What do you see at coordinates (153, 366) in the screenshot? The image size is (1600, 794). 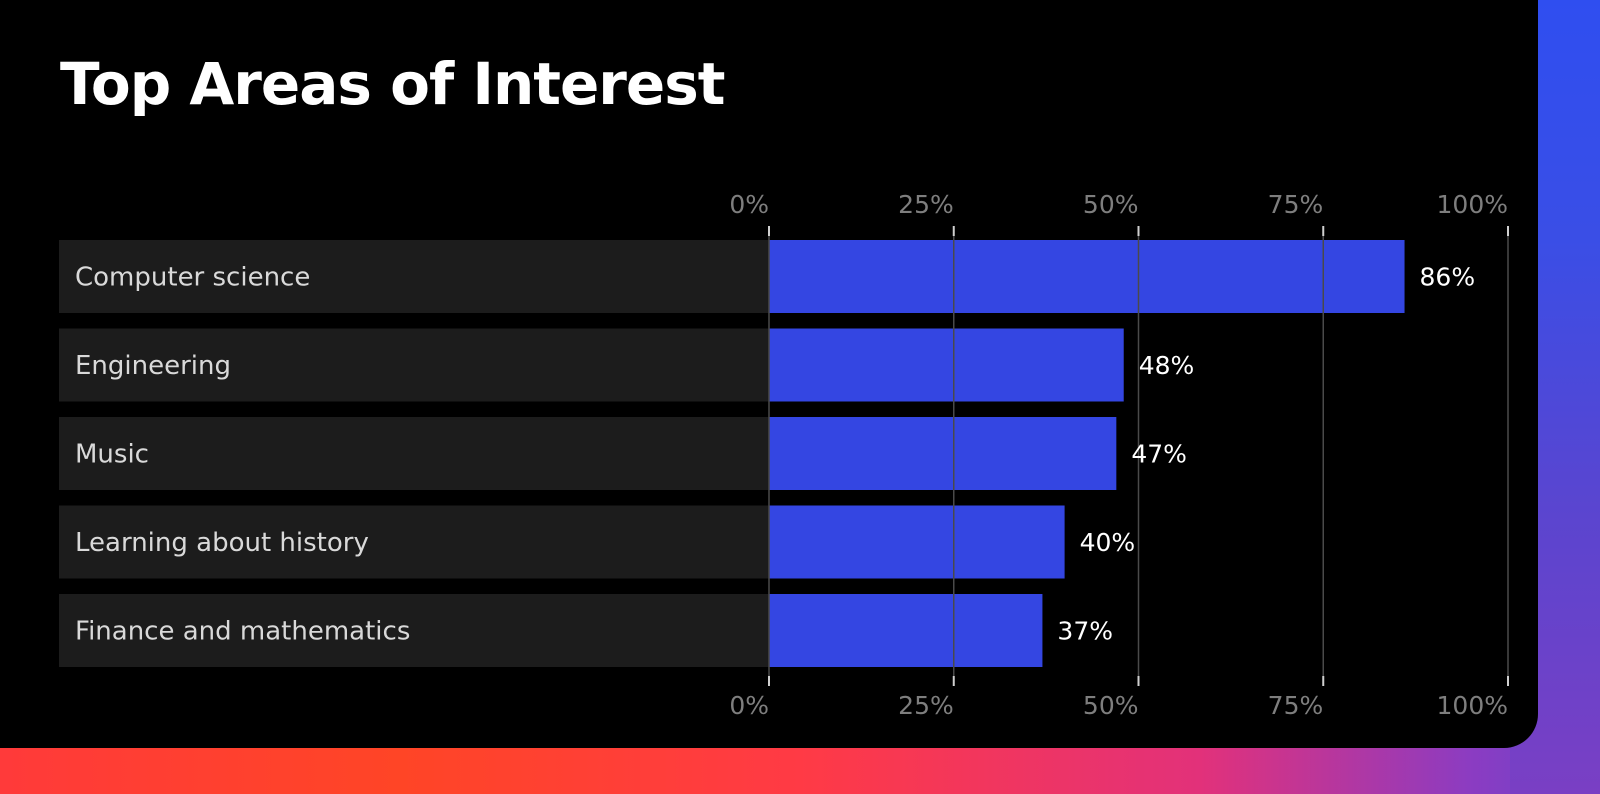 I see `category-label: Engineering` at bounding box center [153, 366].